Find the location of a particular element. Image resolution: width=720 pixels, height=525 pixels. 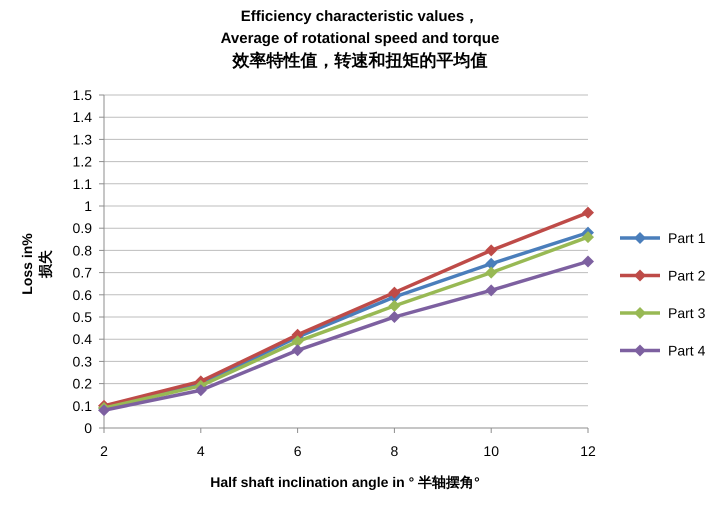

y-tick-label: 0.9 is located at coordinates (82, 228).